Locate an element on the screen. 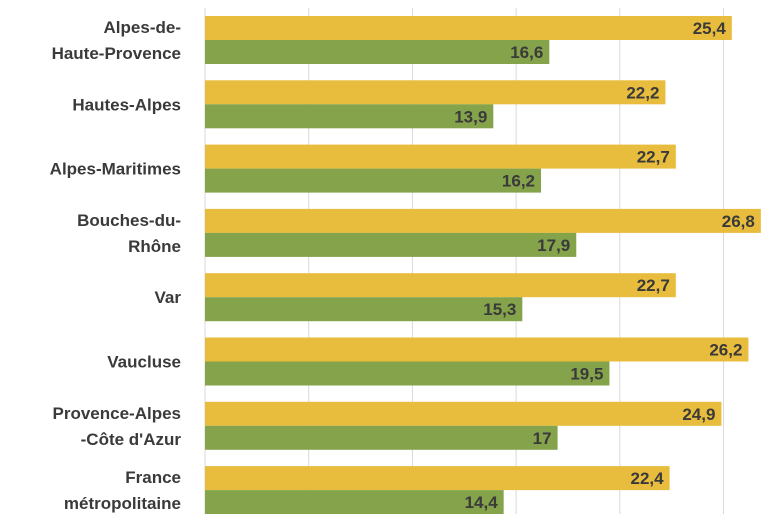 Image resolution: width=765 pixels, height=514 pixels. data-label: 17,9 is located at coordinates (553, 245).